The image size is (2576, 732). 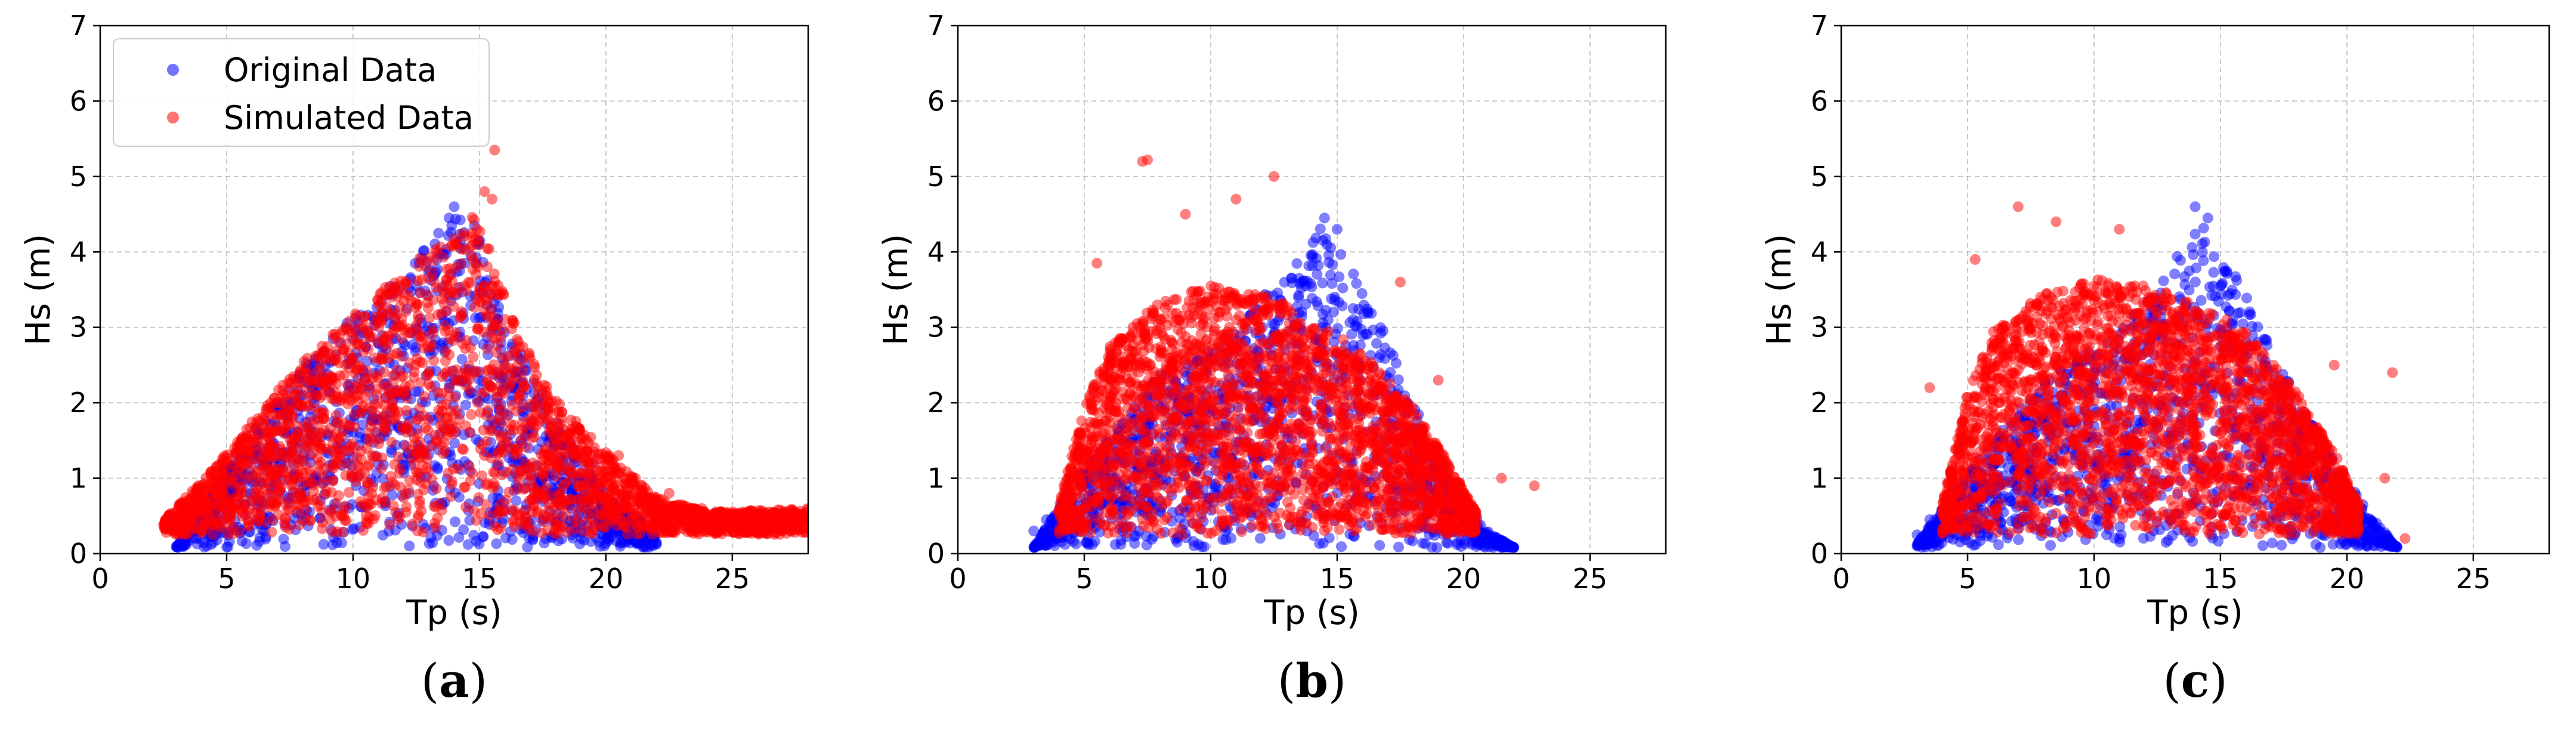 What do you see at coordinates (483, 342) in the screenshot?
I see `series-simulated` at bounding box center [483, 342].